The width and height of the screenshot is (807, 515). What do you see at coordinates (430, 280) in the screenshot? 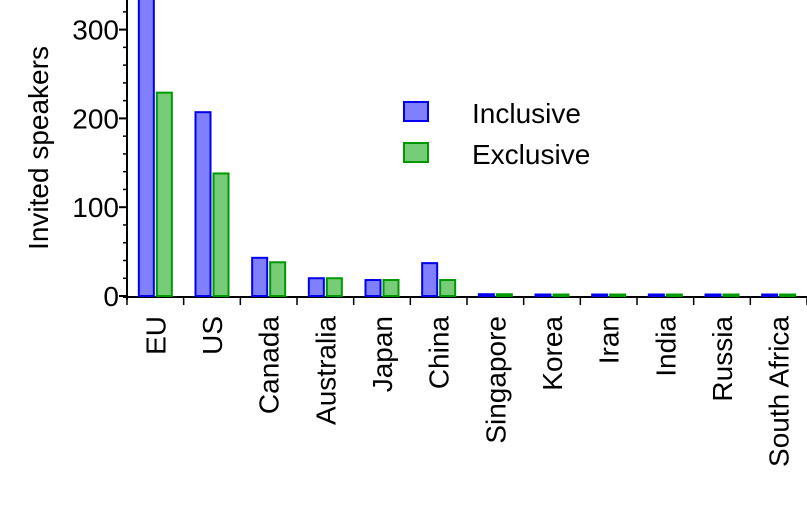
I see `bar-inclusive-china` at bounding box center [430, 280].